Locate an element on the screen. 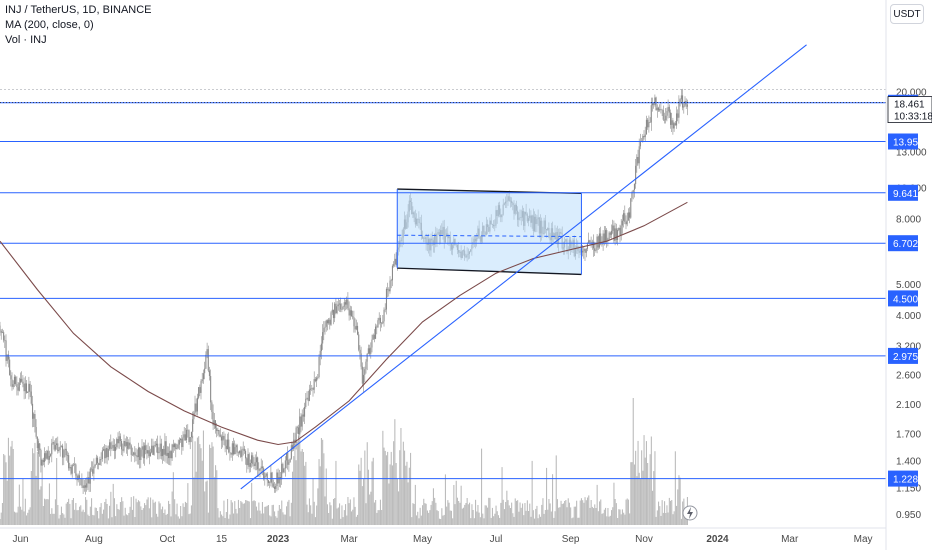 This screenshot has height=550, width=932. ma-legend: MA (200, close, 0) is located at coordinates (49, 25).